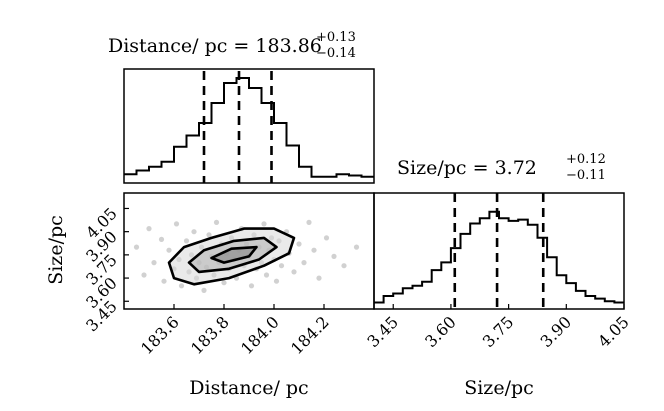  Describe the element at coordinates (235, 335) in the screenshot. I see `joint-x-tick-labels: 183.6 183.8 184.0 184.2` at that location.